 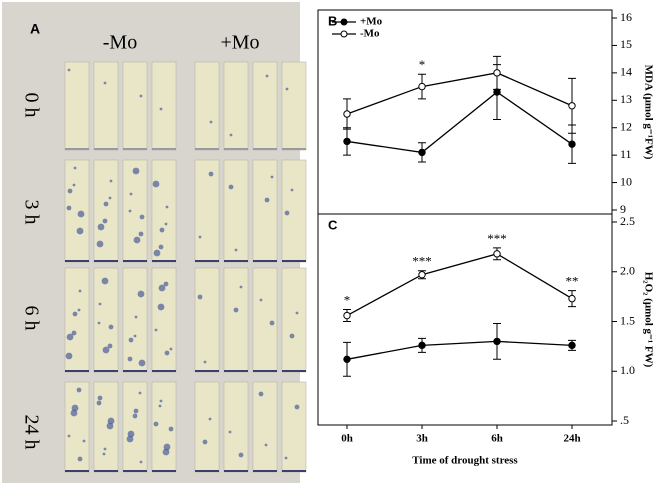 I want to click on column-label: -Mo, so click(x=120, y=43).